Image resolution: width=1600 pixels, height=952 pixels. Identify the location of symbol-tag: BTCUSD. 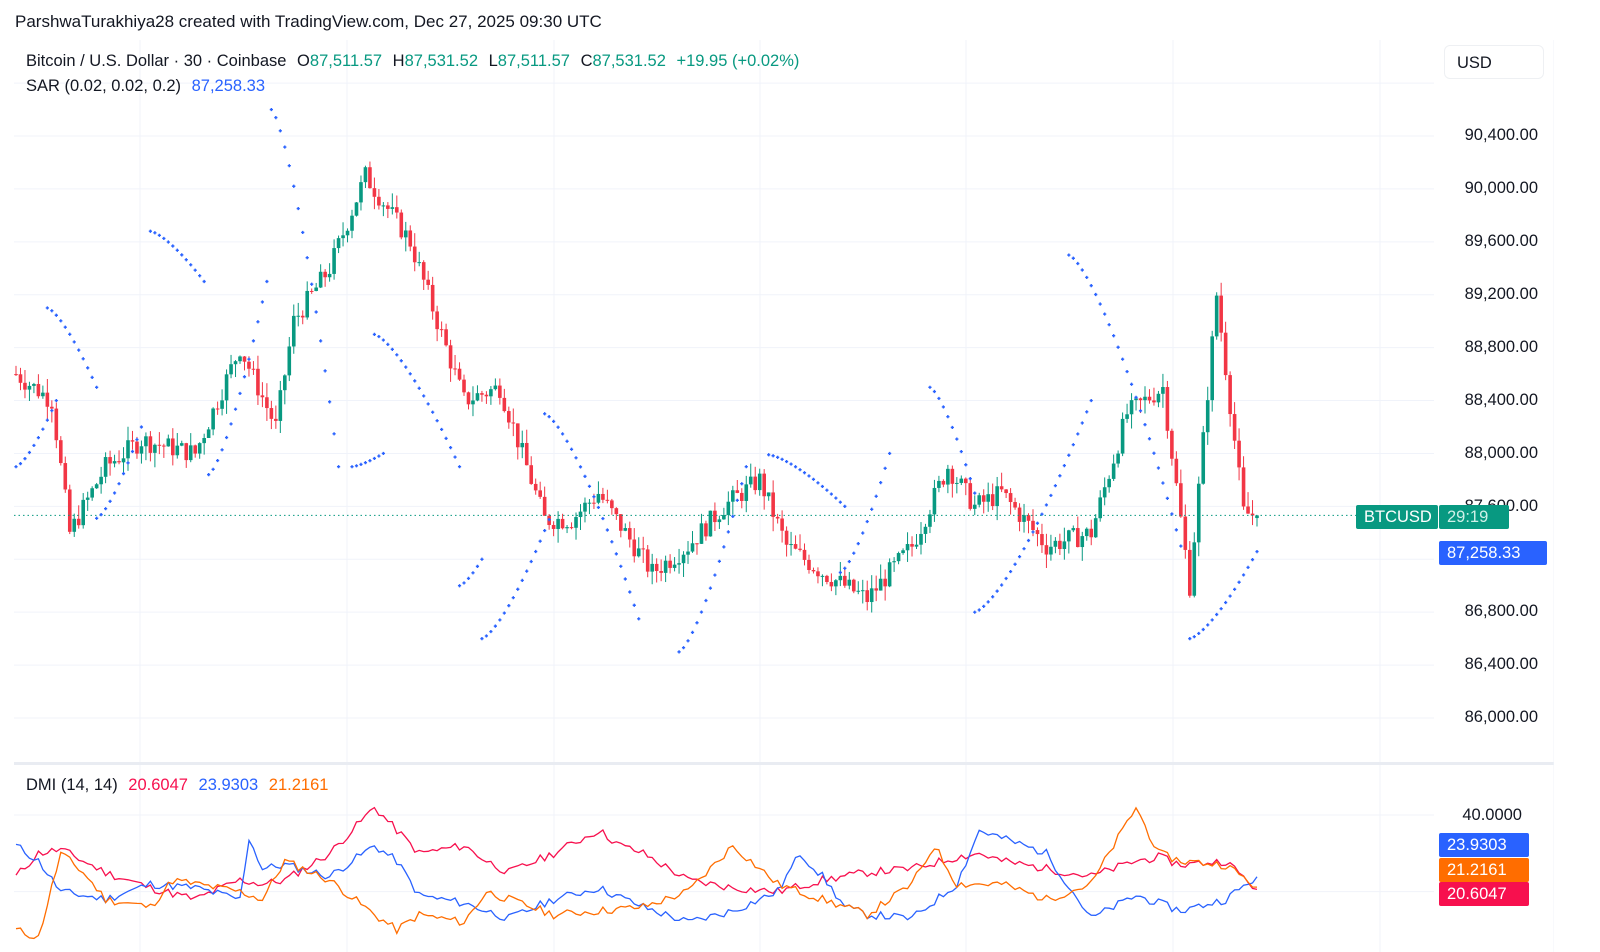
(1397, 517).